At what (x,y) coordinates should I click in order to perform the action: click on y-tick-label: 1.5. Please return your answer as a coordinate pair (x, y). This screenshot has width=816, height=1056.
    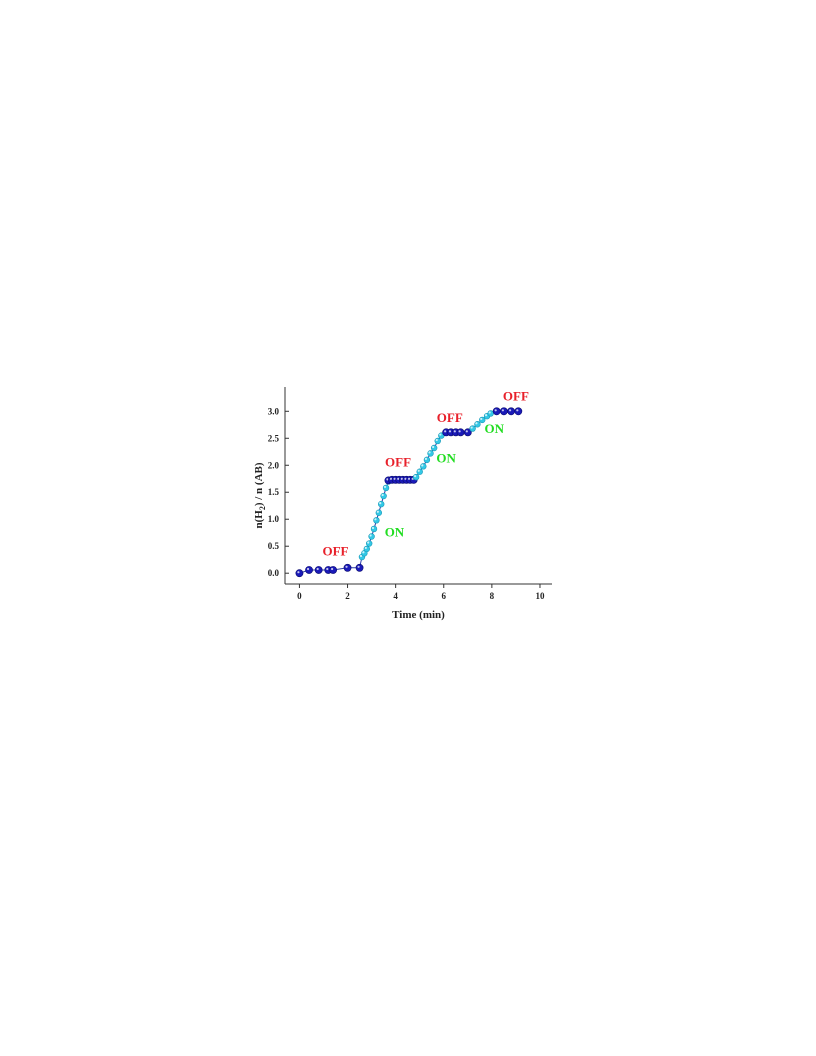
    Looking at the image, I should click on (274, 492).